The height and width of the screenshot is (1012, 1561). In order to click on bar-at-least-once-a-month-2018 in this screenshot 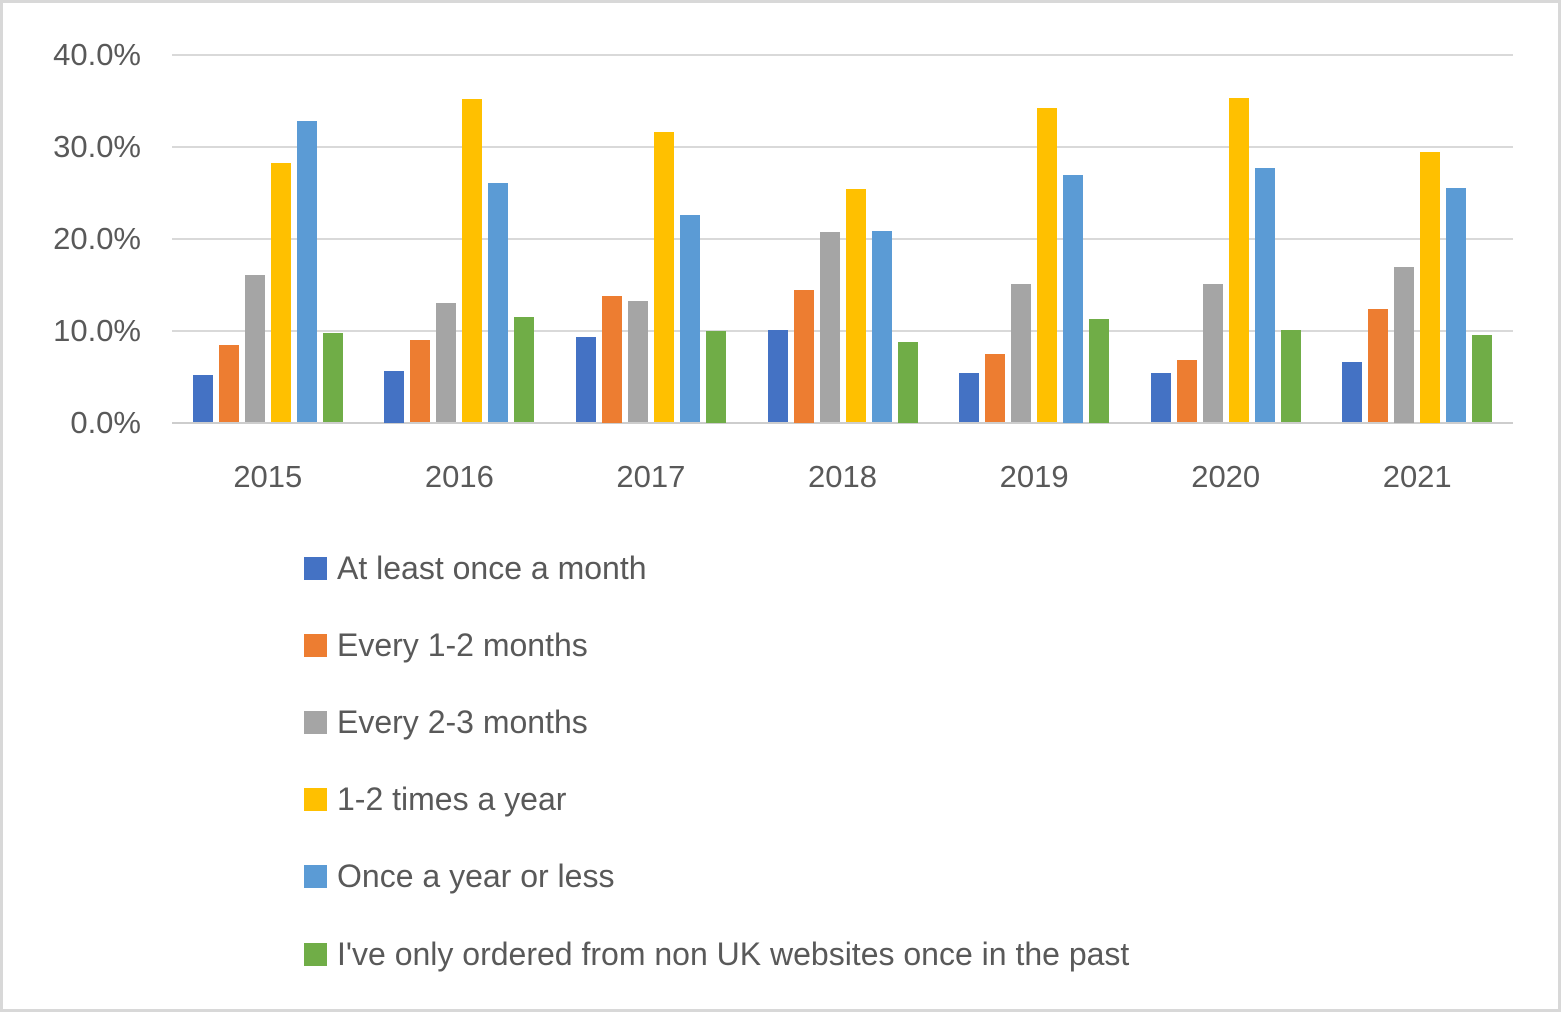, I will do `click(777, 376)`.